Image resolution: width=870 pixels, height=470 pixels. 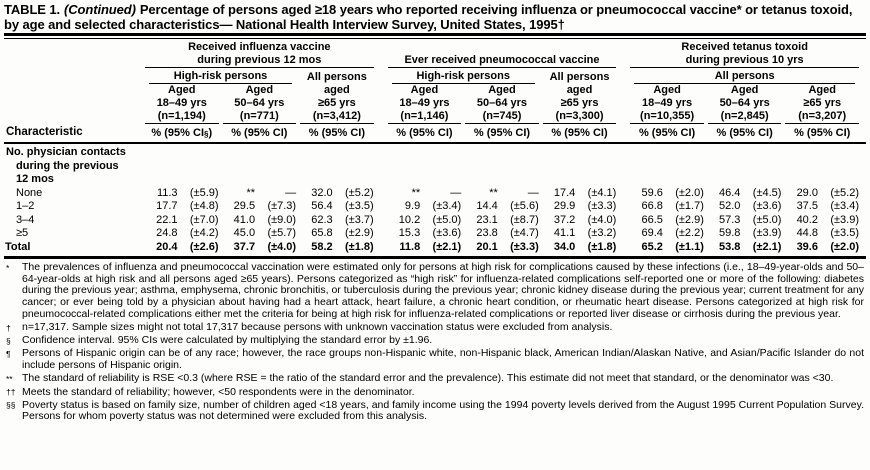 What do you see at coordinates (435, 36) in the screenshot?
I see `title-divider` at bounding box center [435, 36].